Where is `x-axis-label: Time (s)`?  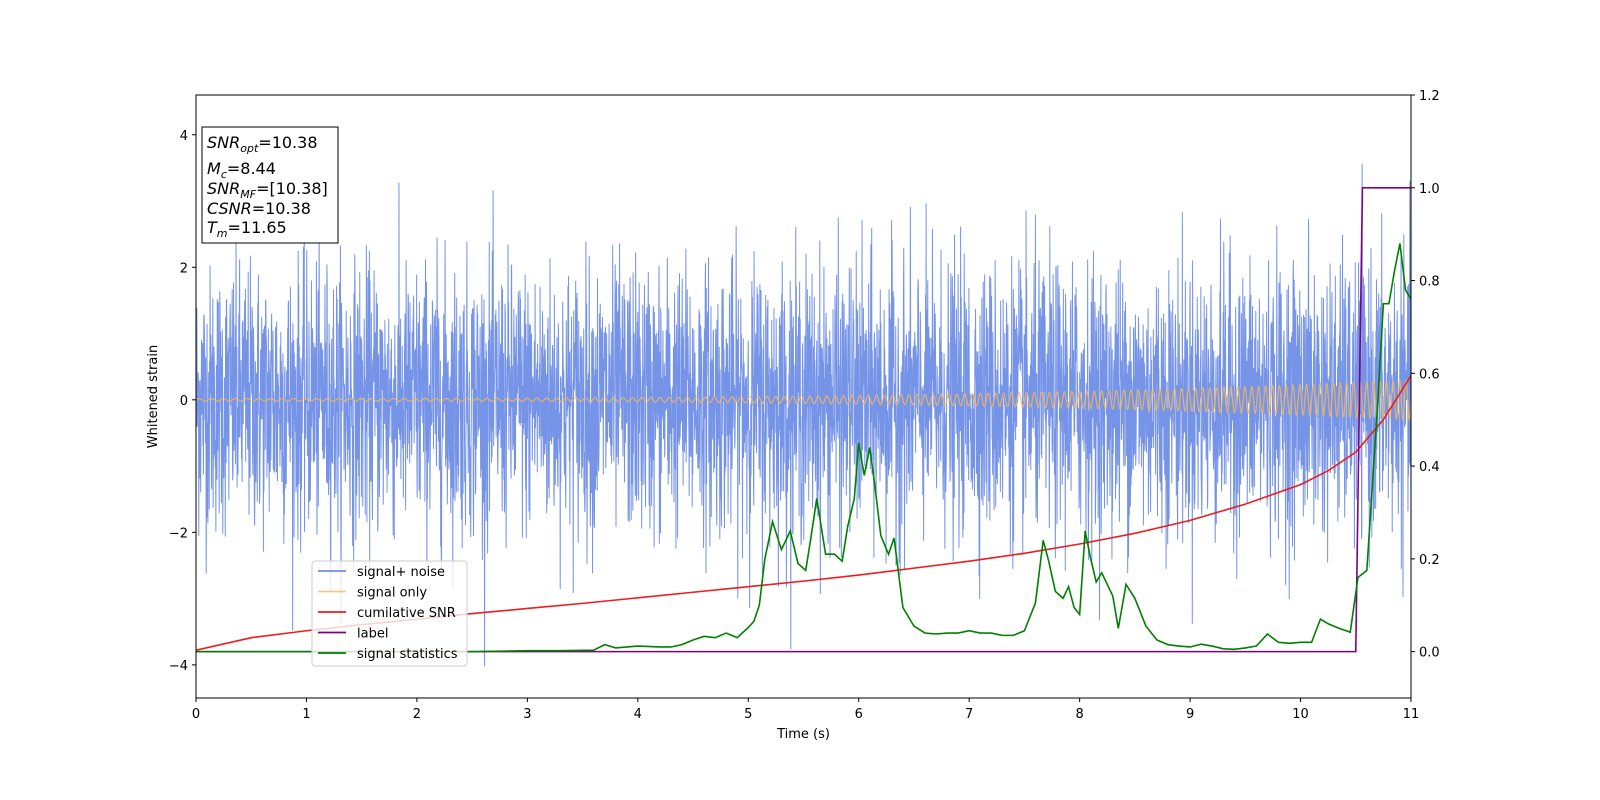
x-axis-label: Time (s) is located at coordinates (803, 734).